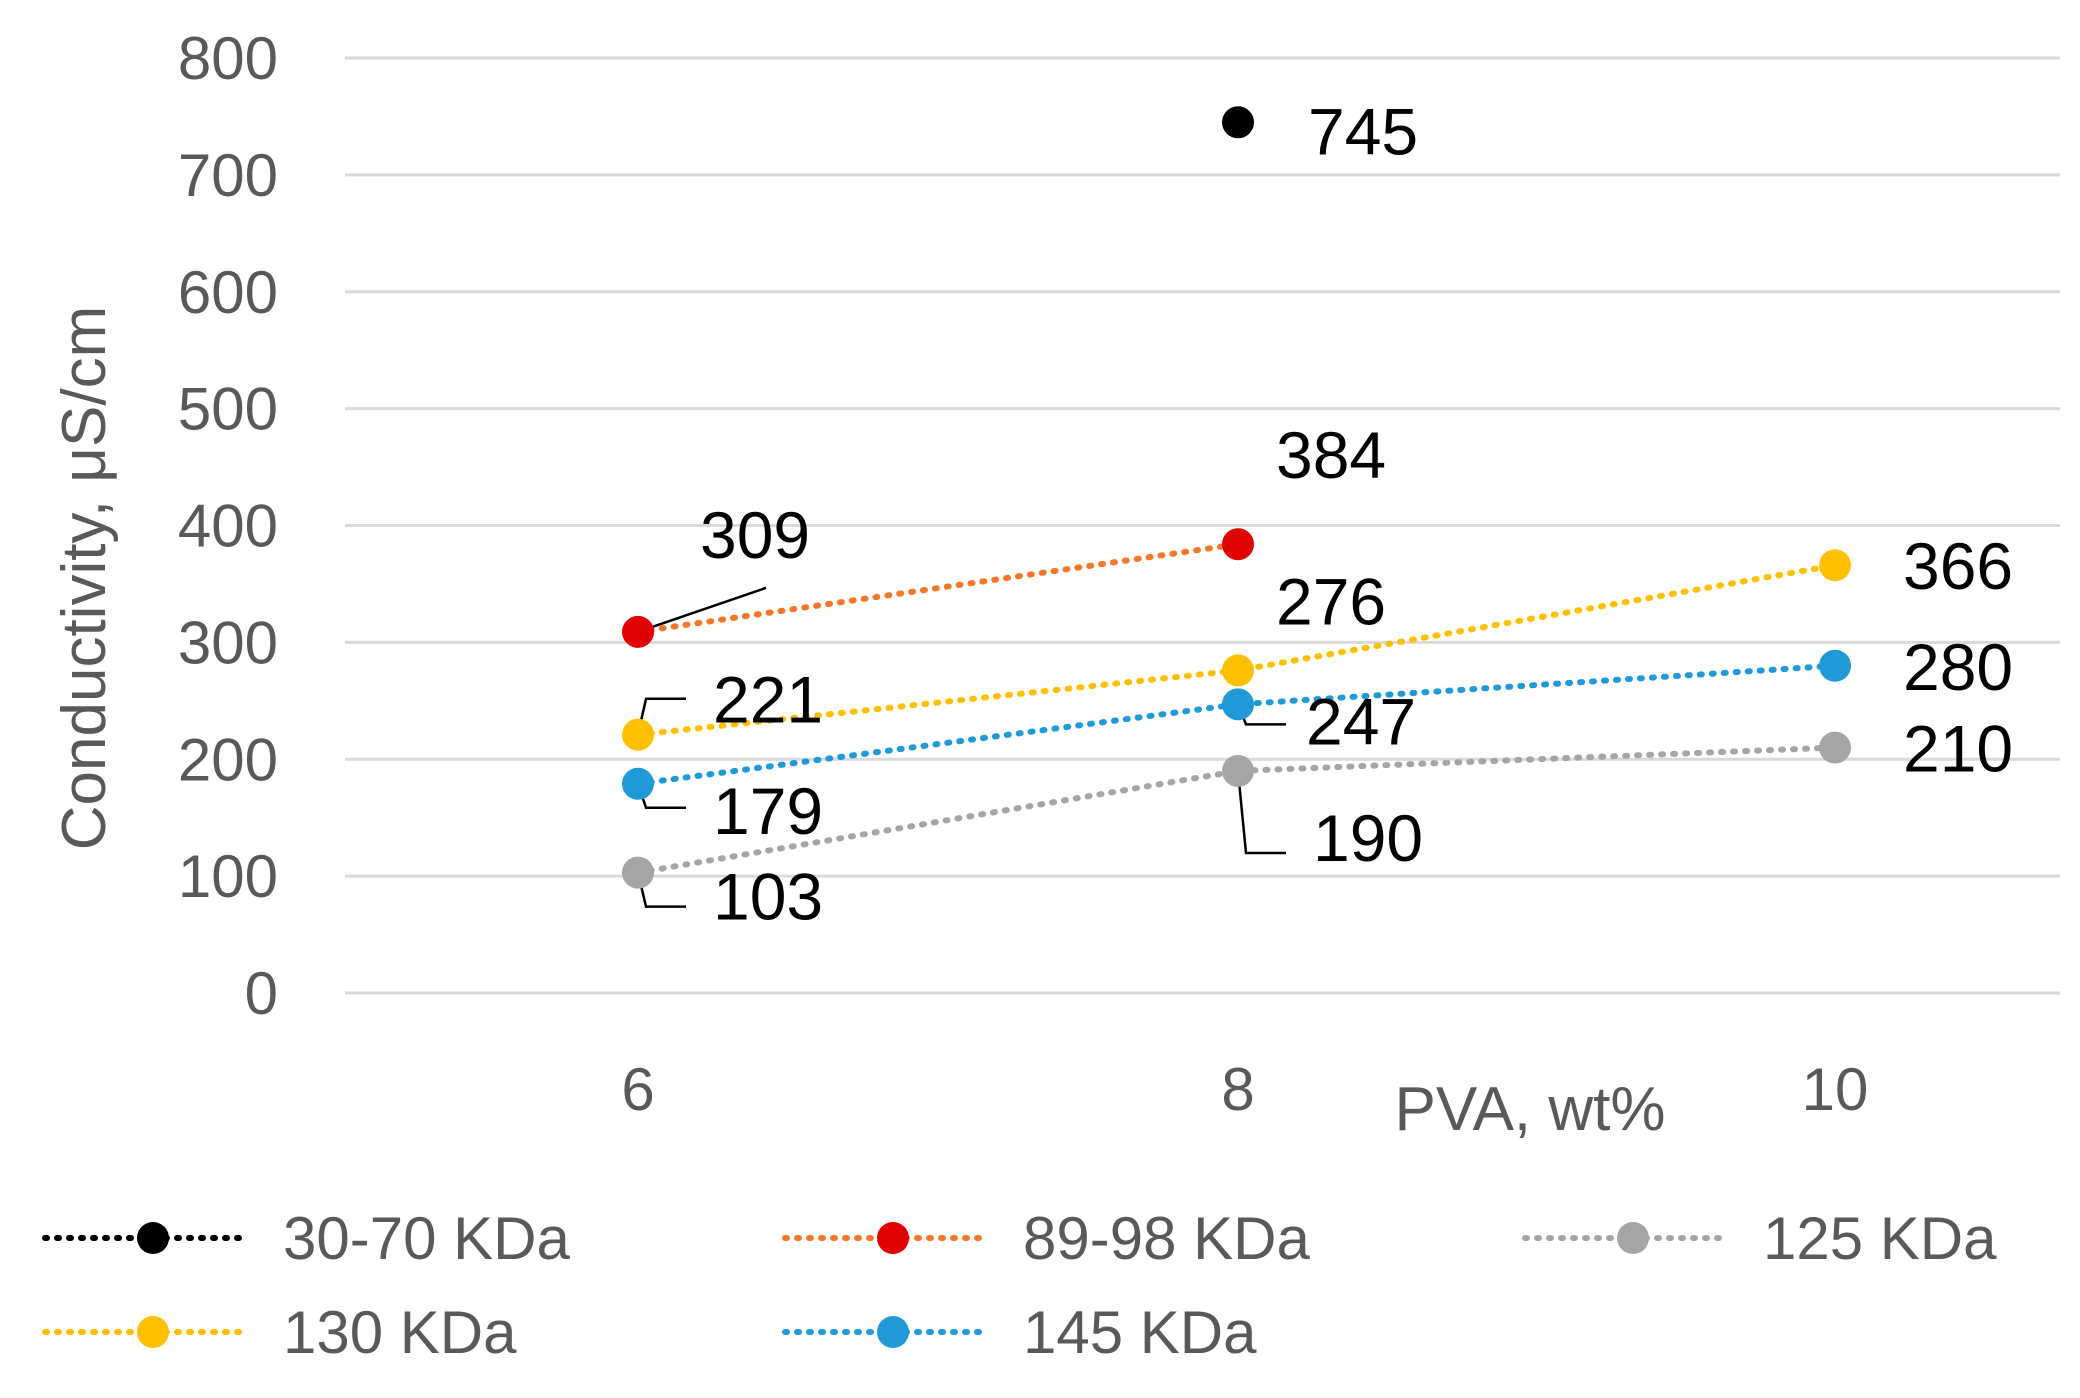  Describe the element at coordinates (637, 1089) in the screenshot. I see `x-tick-label-6: 6` at that location.